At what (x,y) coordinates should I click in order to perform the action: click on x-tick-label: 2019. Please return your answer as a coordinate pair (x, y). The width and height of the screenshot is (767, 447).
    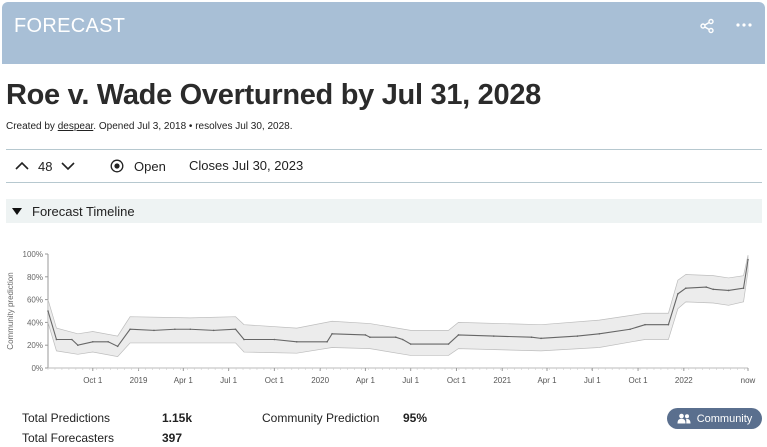
    Looking at the image, I should click on (139, 380).